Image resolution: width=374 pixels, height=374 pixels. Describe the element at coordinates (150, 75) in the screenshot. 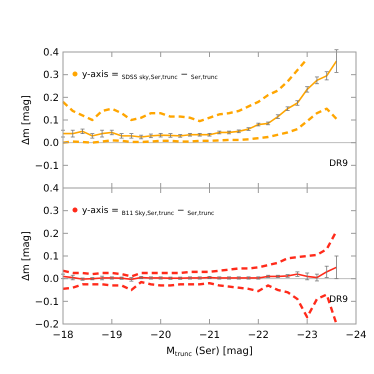

I see `legend-label: y-axis = $_{SDSS sky,Ser,trunc}$ − $_{Ser,trunc}$` at that location.